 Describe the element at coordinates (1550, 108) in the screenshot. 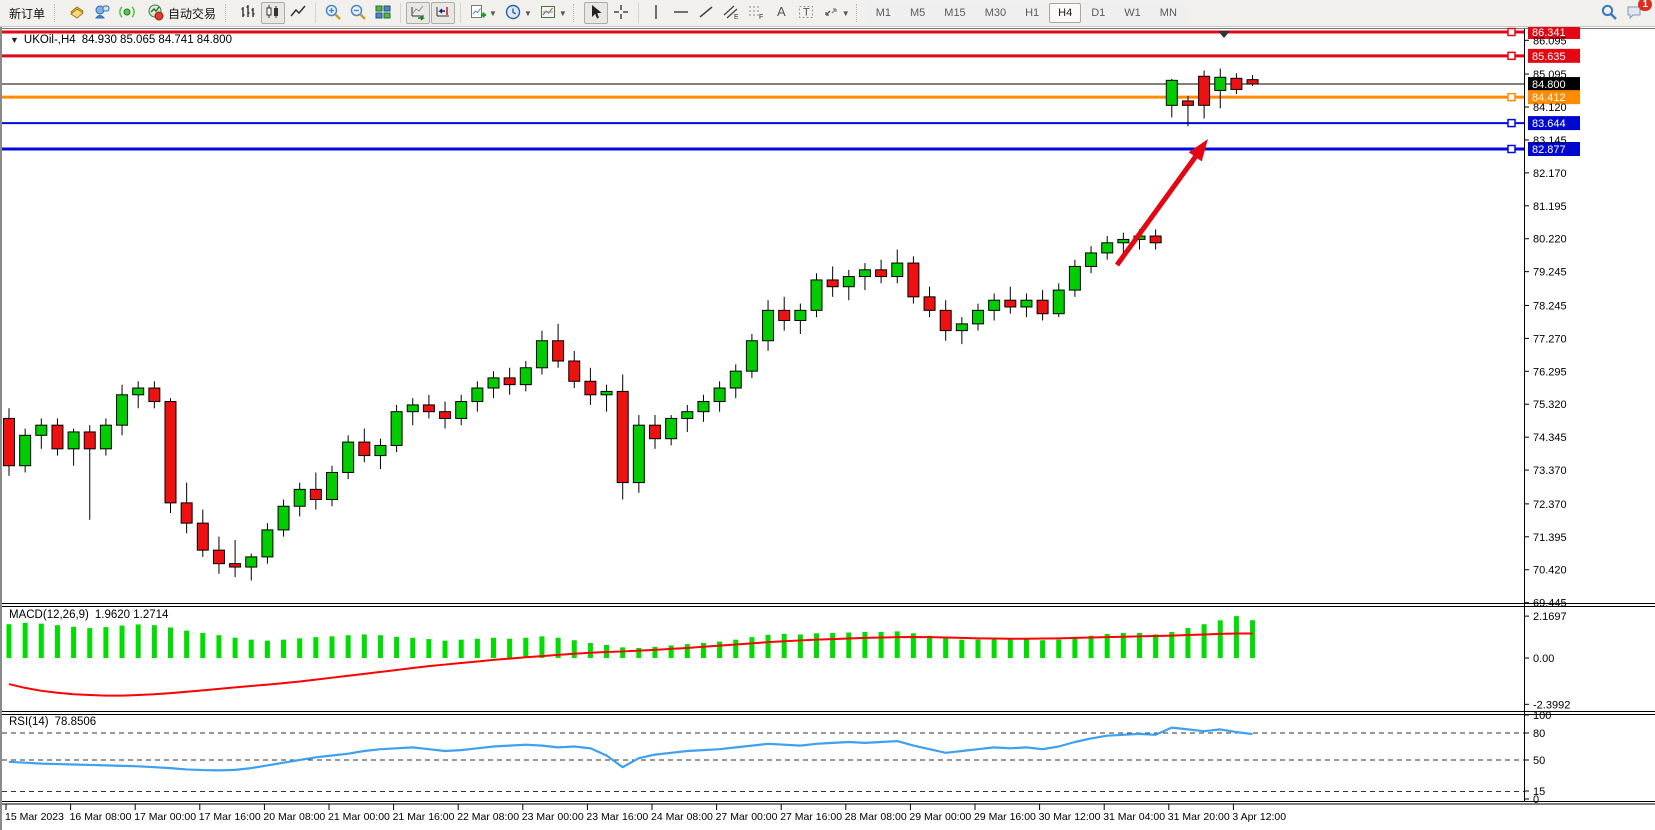

I see `price-tick-label: 84.120` at that location.